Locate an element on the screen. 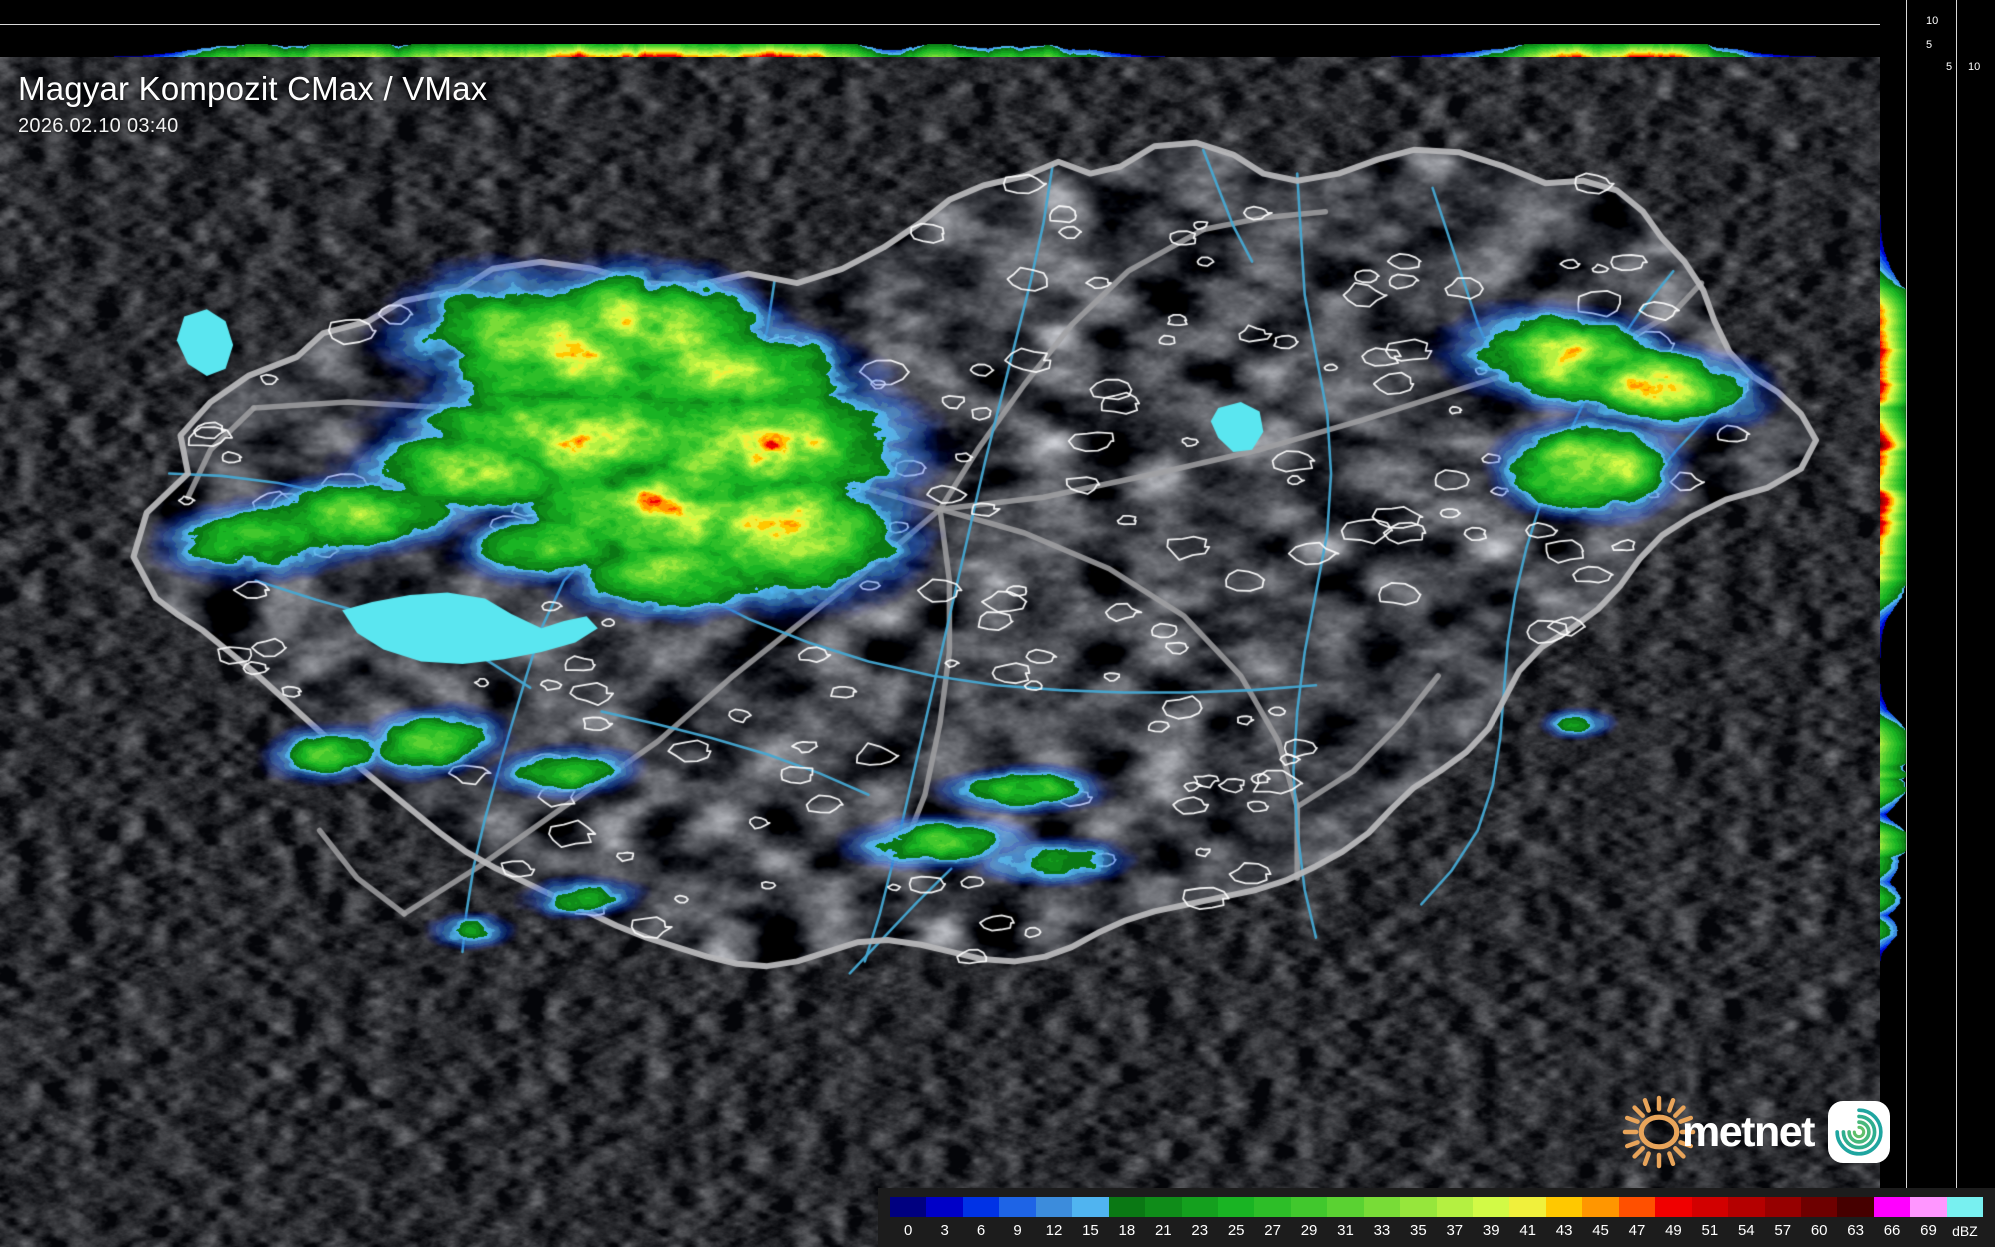  legend-tick: 0 is located at coordinates (908, 1230).